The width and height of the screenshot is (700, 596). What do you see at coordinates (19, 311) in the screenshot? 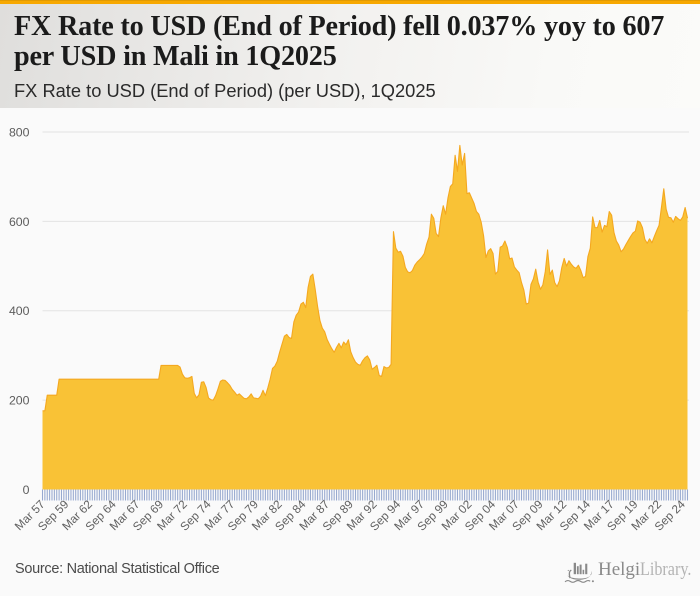
I see `svg-text: 400` at bounding box center [19, 311].